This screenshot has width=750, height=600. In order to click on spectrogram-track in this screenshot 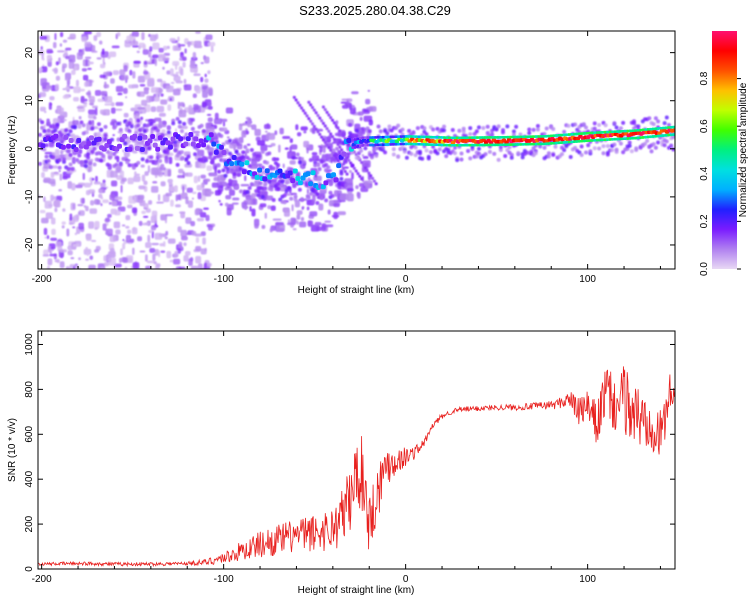, I will do `click(356, 157)`.